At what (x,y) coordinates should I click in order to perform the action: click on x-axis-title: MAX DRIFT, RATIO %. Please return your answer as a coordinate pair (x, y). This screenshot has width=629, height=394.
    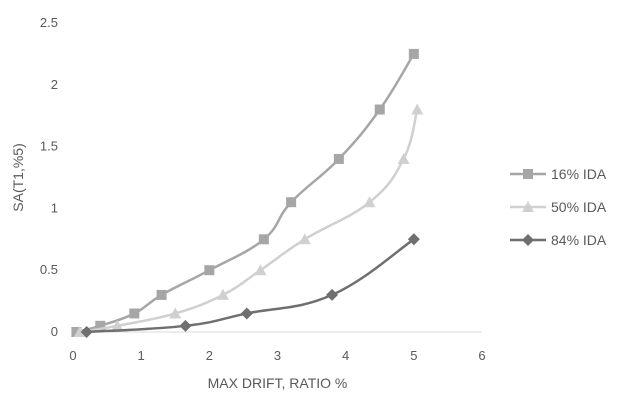
    Looking at the image, I should click on (278, 383).